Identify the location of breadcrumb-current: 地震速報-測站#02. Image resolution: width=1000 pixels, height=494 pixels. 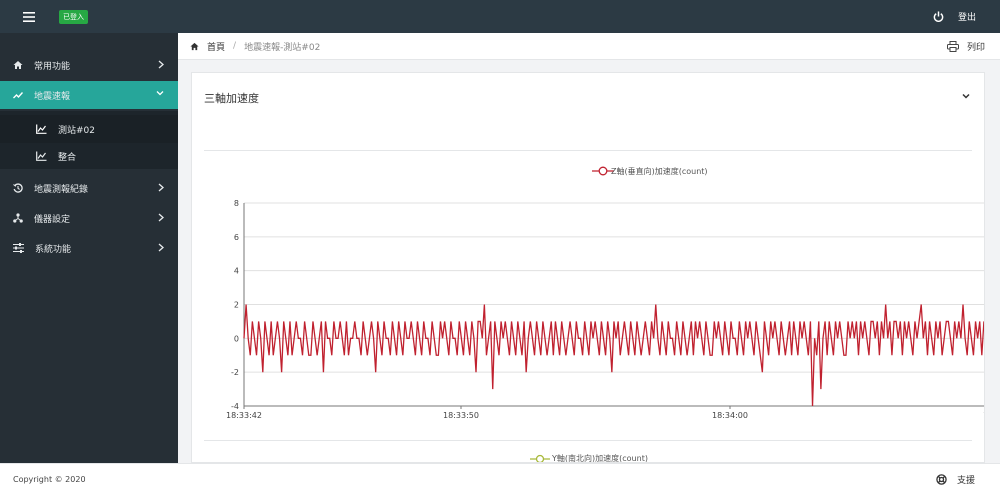
(282, 47).